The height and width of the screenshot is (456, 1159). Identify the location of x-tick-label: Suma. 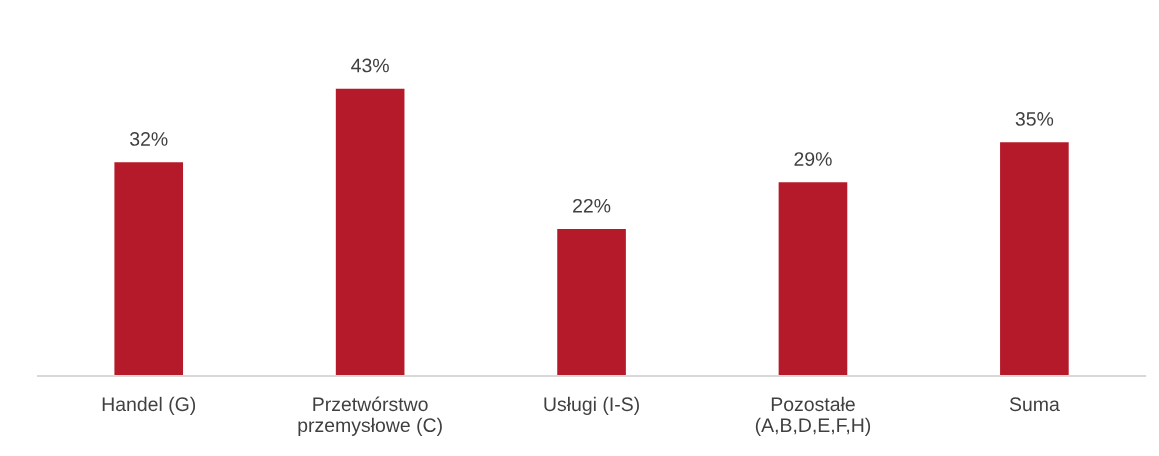
(1034, 404).